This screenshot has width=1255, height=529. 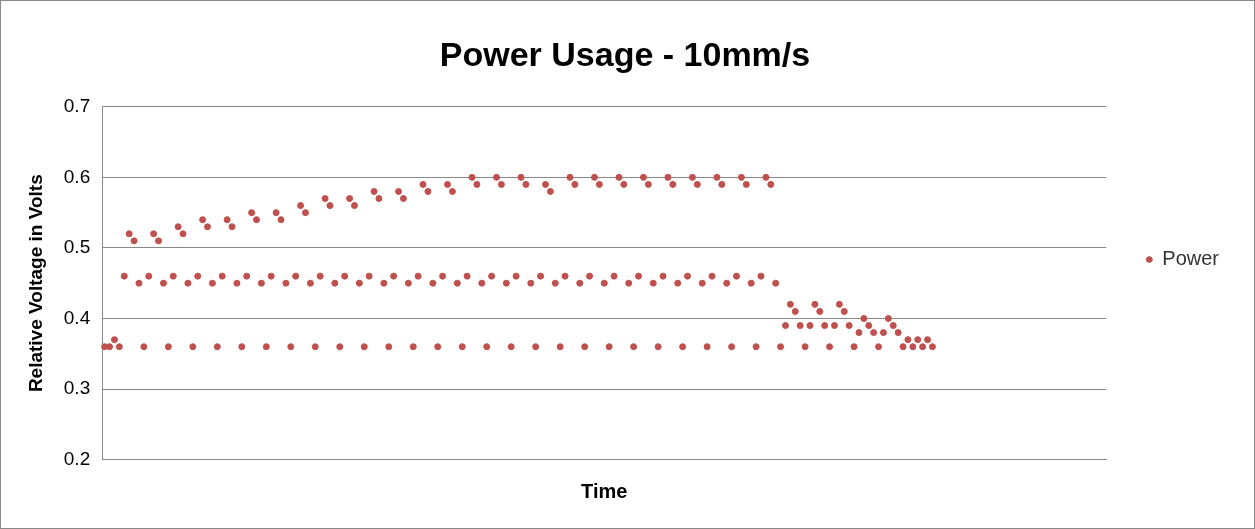 I want to click on y-tick-label: 0.5, so click(x=77, y=247).